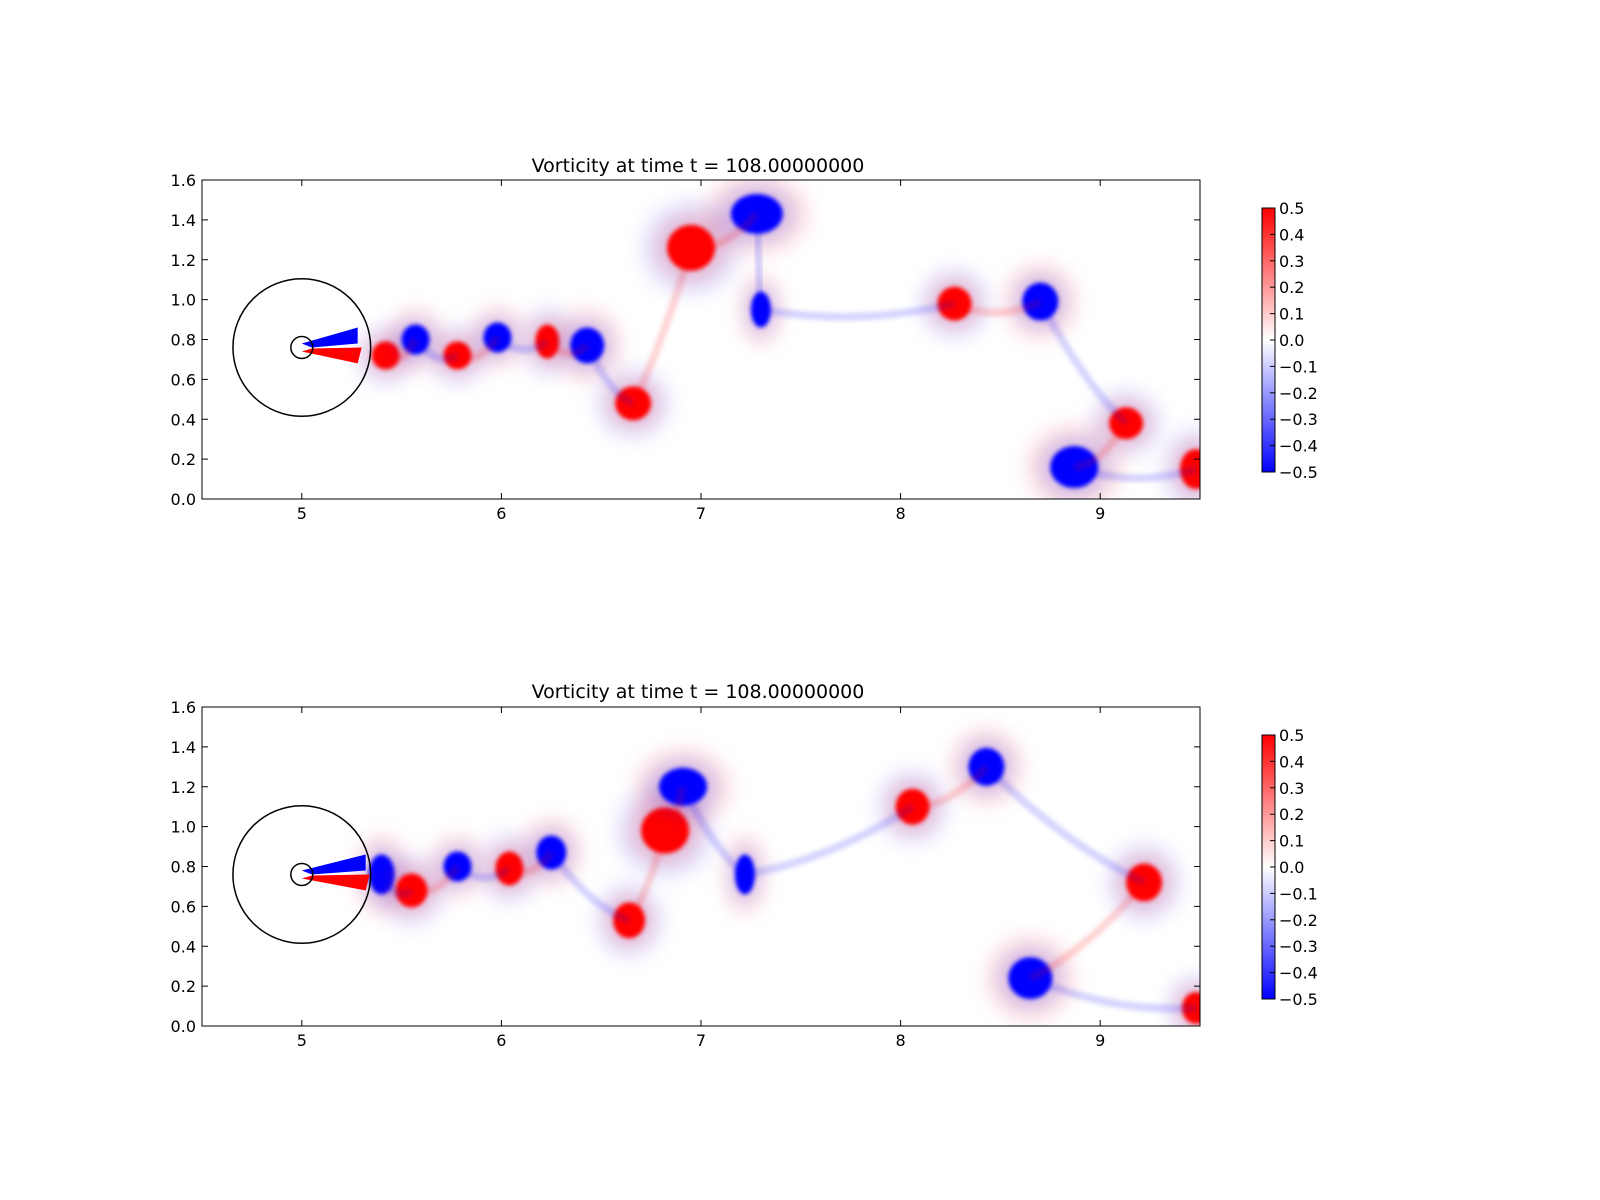  What do you see at coordinates (698, 166) in the screenshot?
I see `subplot-1-title: Vorticity at time t = 108.00000000` at bounding box center [698, 166].